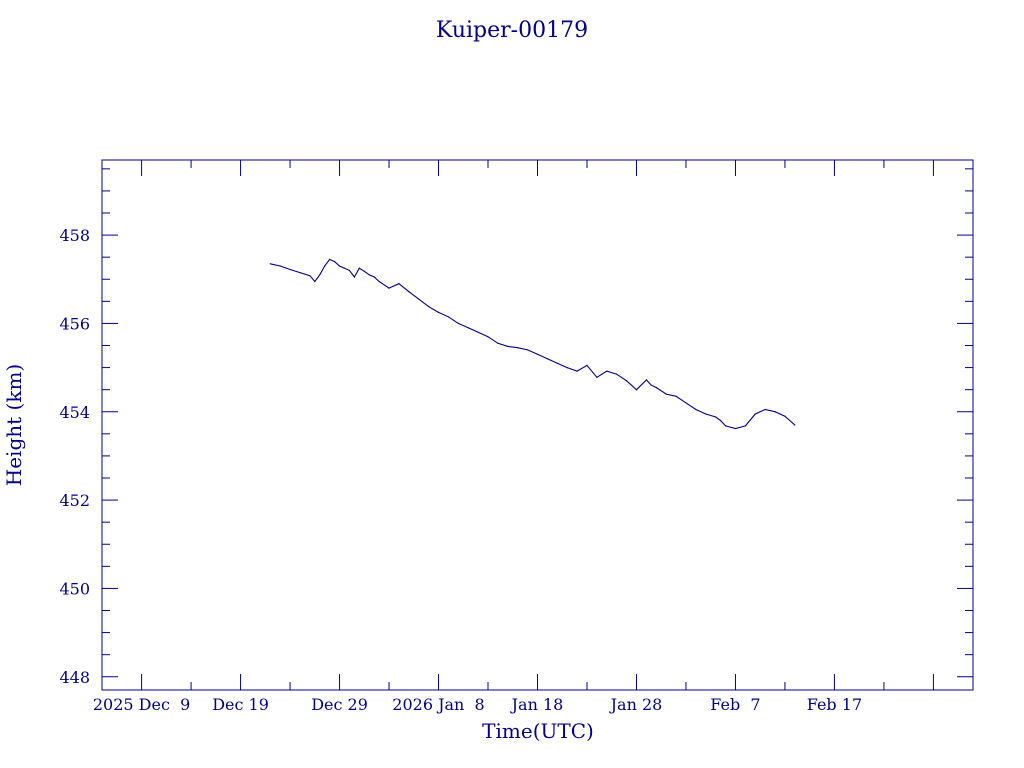 The image size is (1024, 768). I want to click on data-series-group, so click(532, 344).